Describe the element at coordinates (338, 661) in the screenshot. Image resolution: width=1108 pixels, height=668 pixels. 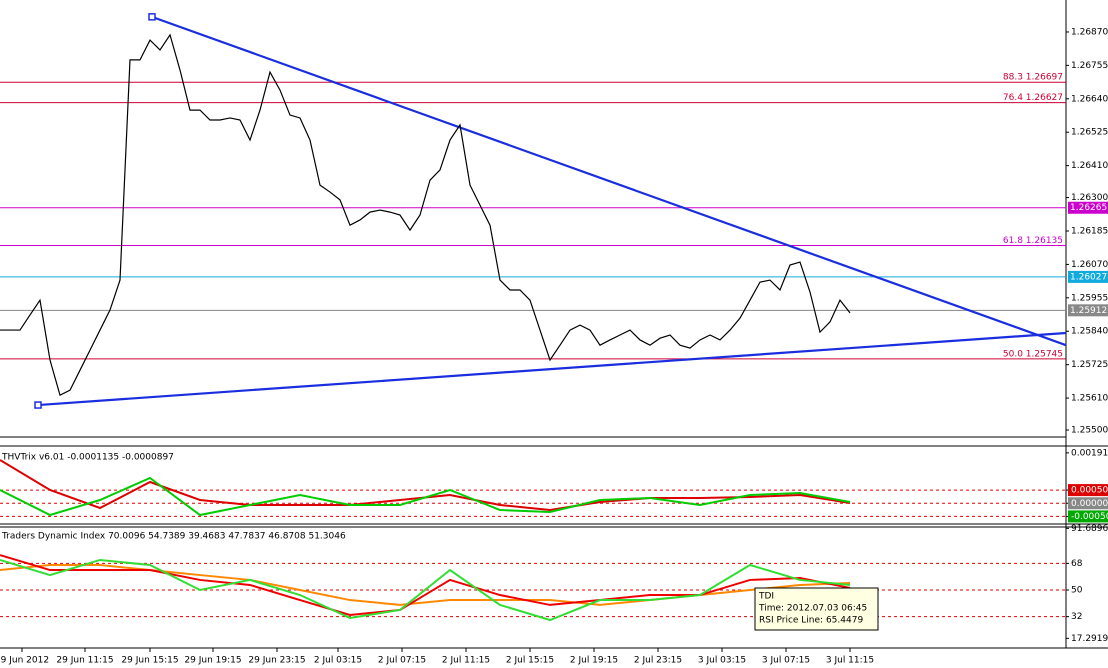
I see `x-tick-label: 2 Jul 03:15` at that location.